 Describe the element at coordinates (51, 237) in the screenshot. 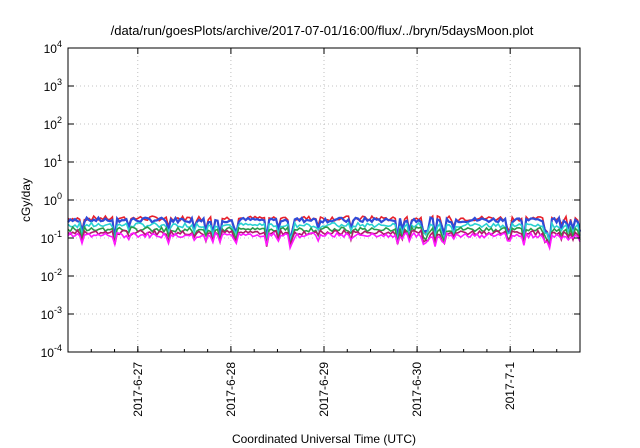

I see `y-tick-label: 10⁻¹` at that location.